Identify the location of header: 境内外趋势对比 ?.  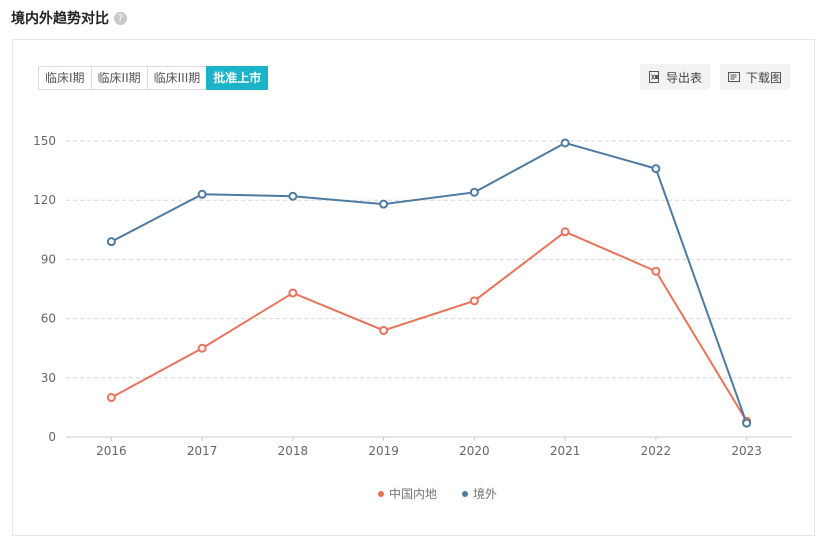
(69, 18).